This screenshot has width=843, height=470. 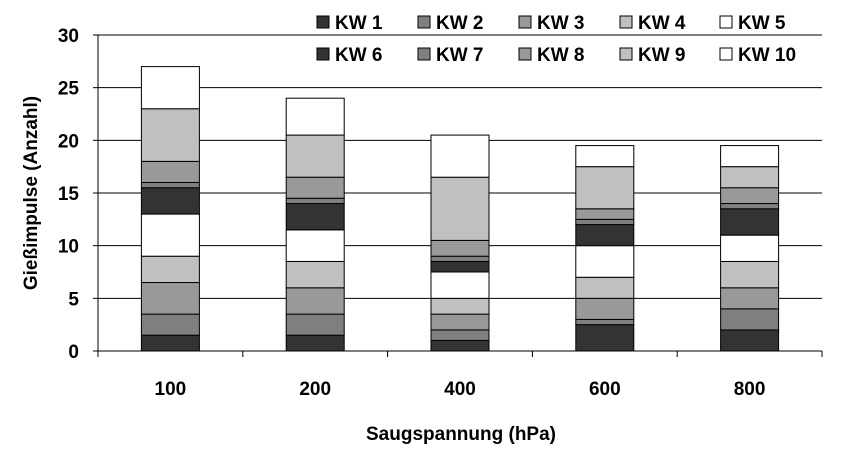 I want to click on x-tick-label: 100, so click(x=171, y=389).